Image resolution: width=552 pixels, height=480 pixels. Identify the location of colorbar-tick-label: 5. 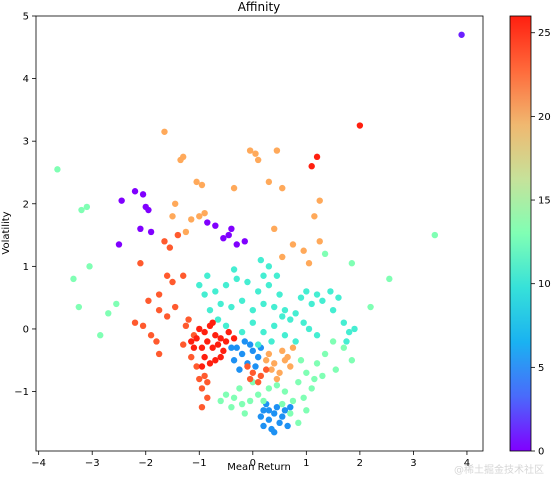
(541, 368).